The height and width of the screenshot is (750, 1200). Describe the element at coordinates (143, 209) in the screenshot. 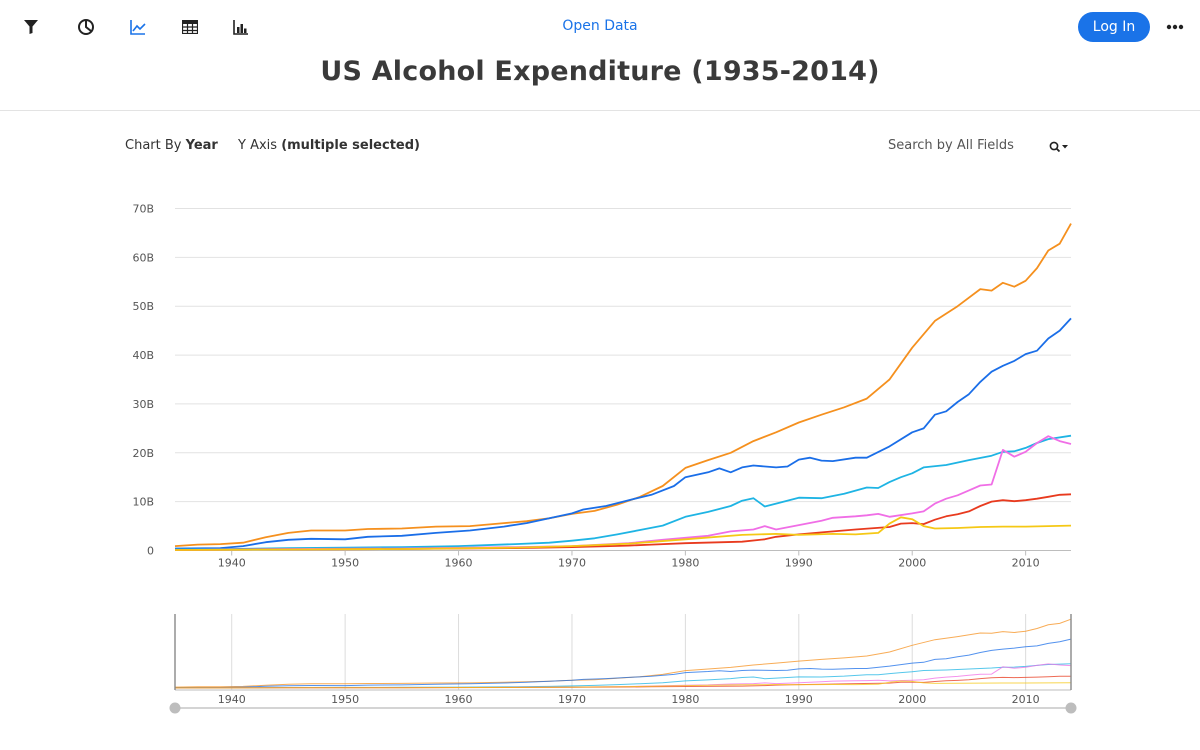

I see `y-tick-label: 70B` at that location.